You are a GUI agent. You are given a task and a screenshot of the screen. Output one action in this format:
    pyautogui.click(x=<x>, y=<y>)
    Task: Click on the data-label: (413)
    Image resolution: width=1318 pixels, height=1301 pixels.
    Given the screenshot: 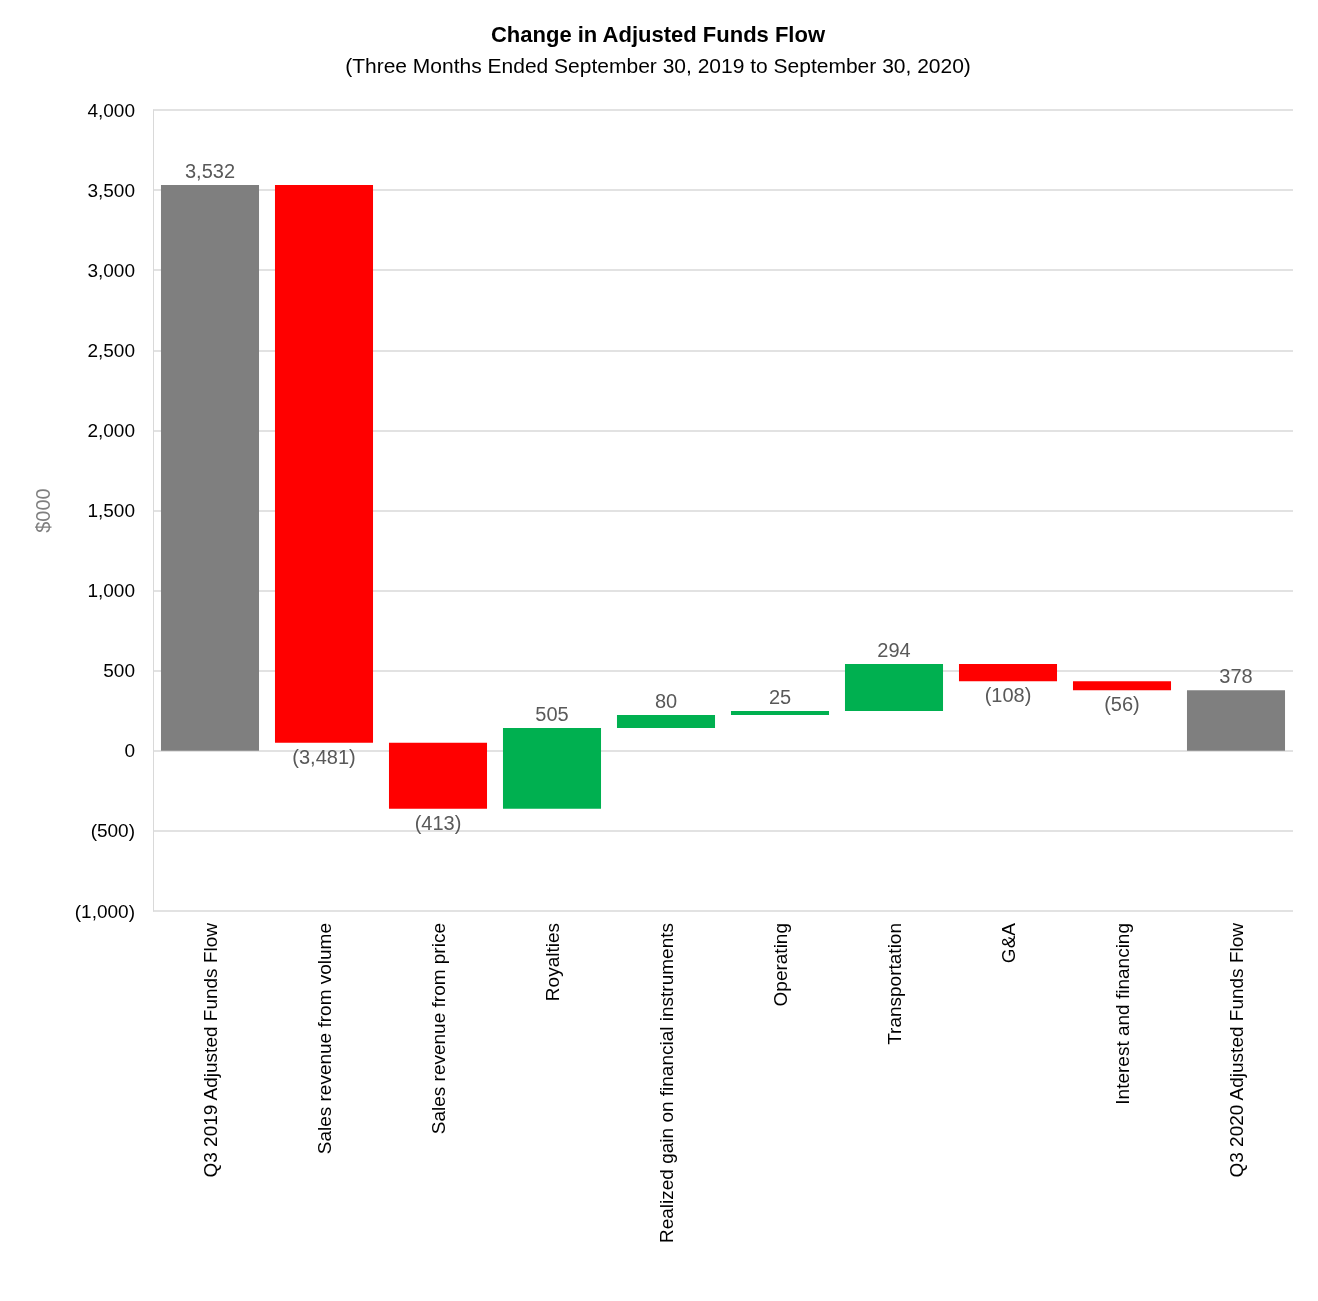 What is the action you would take?
    pyautogui.click(x=438, y=822)
    